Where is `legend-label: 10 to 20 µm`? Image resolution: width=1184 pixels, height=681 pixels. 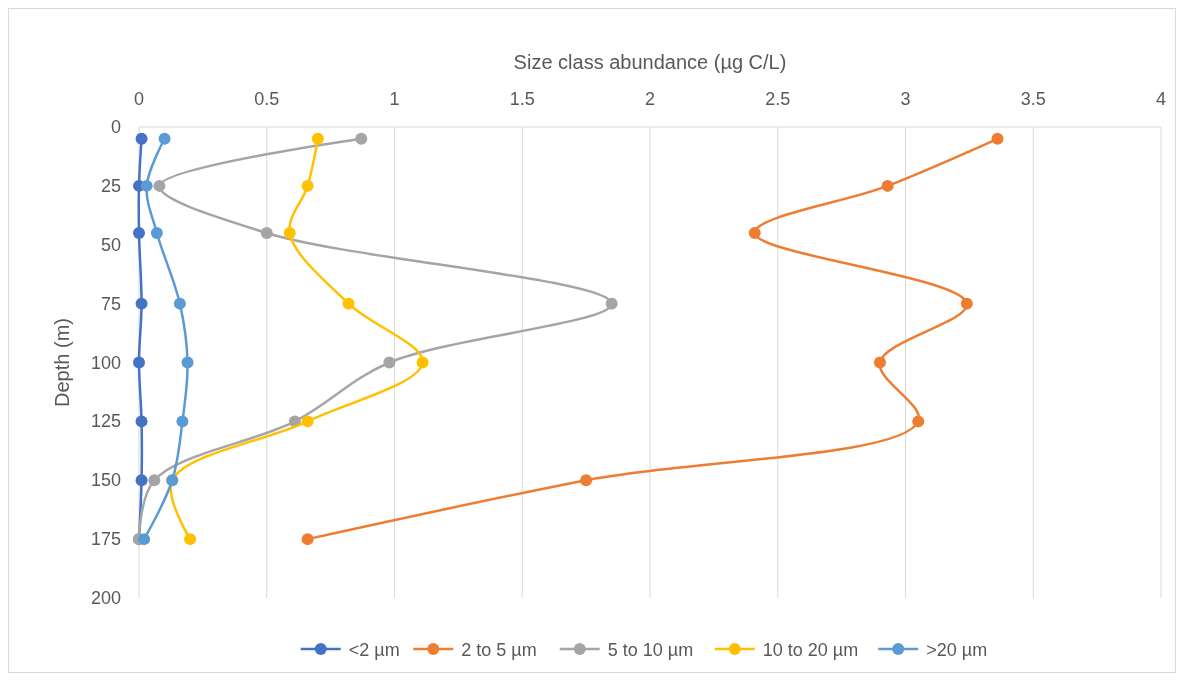
legend-label: 10 to 20 µm is located at coordinates (810, 650).